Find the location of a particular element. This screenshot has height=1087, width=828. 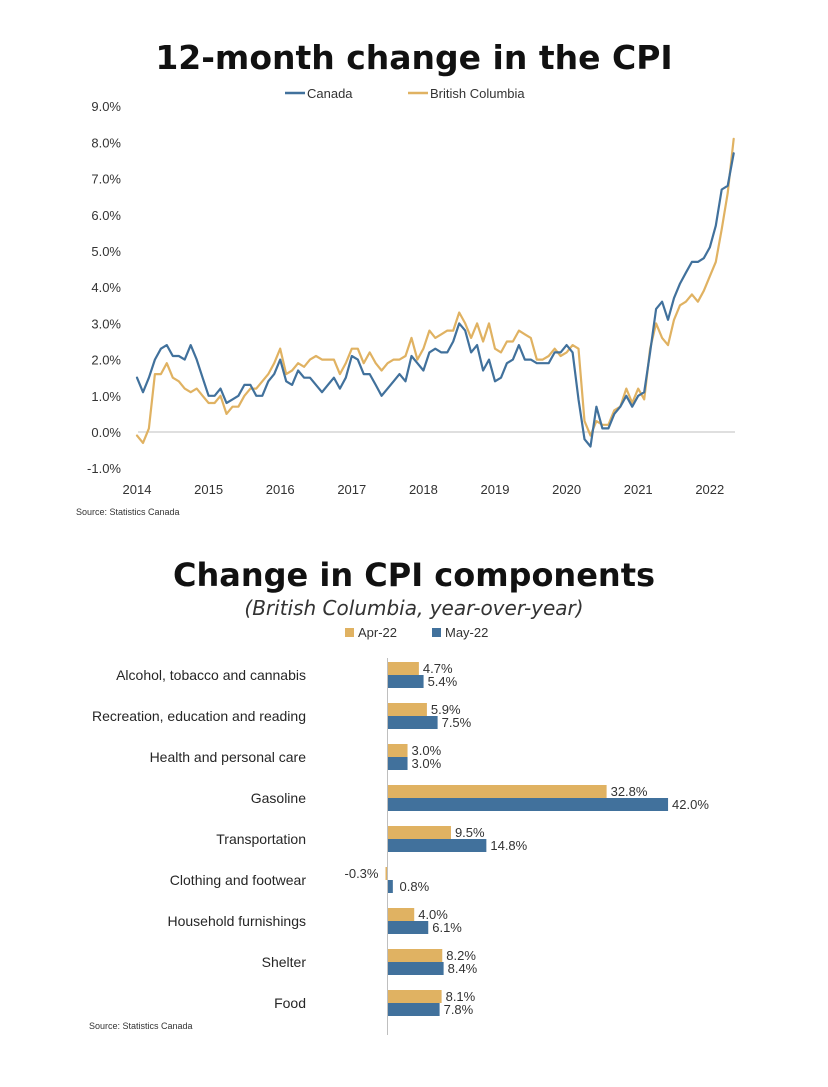

legend-label: British Columbia is located at coordinates (477, 93).